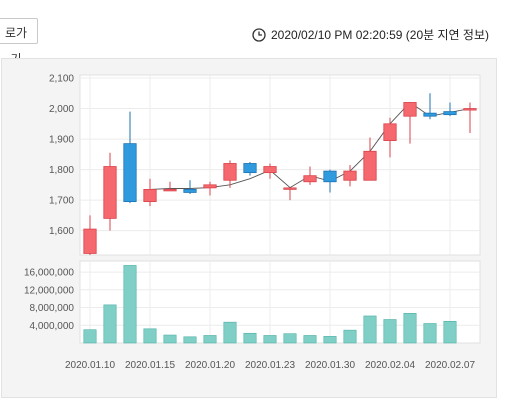  What do you see at coordinates (380, 35) in the screenshot?
I see `timestamp-text: 2020/02/10 PM 02:20:59 (20분 지연 정보)` at bounding box center [380, 35].